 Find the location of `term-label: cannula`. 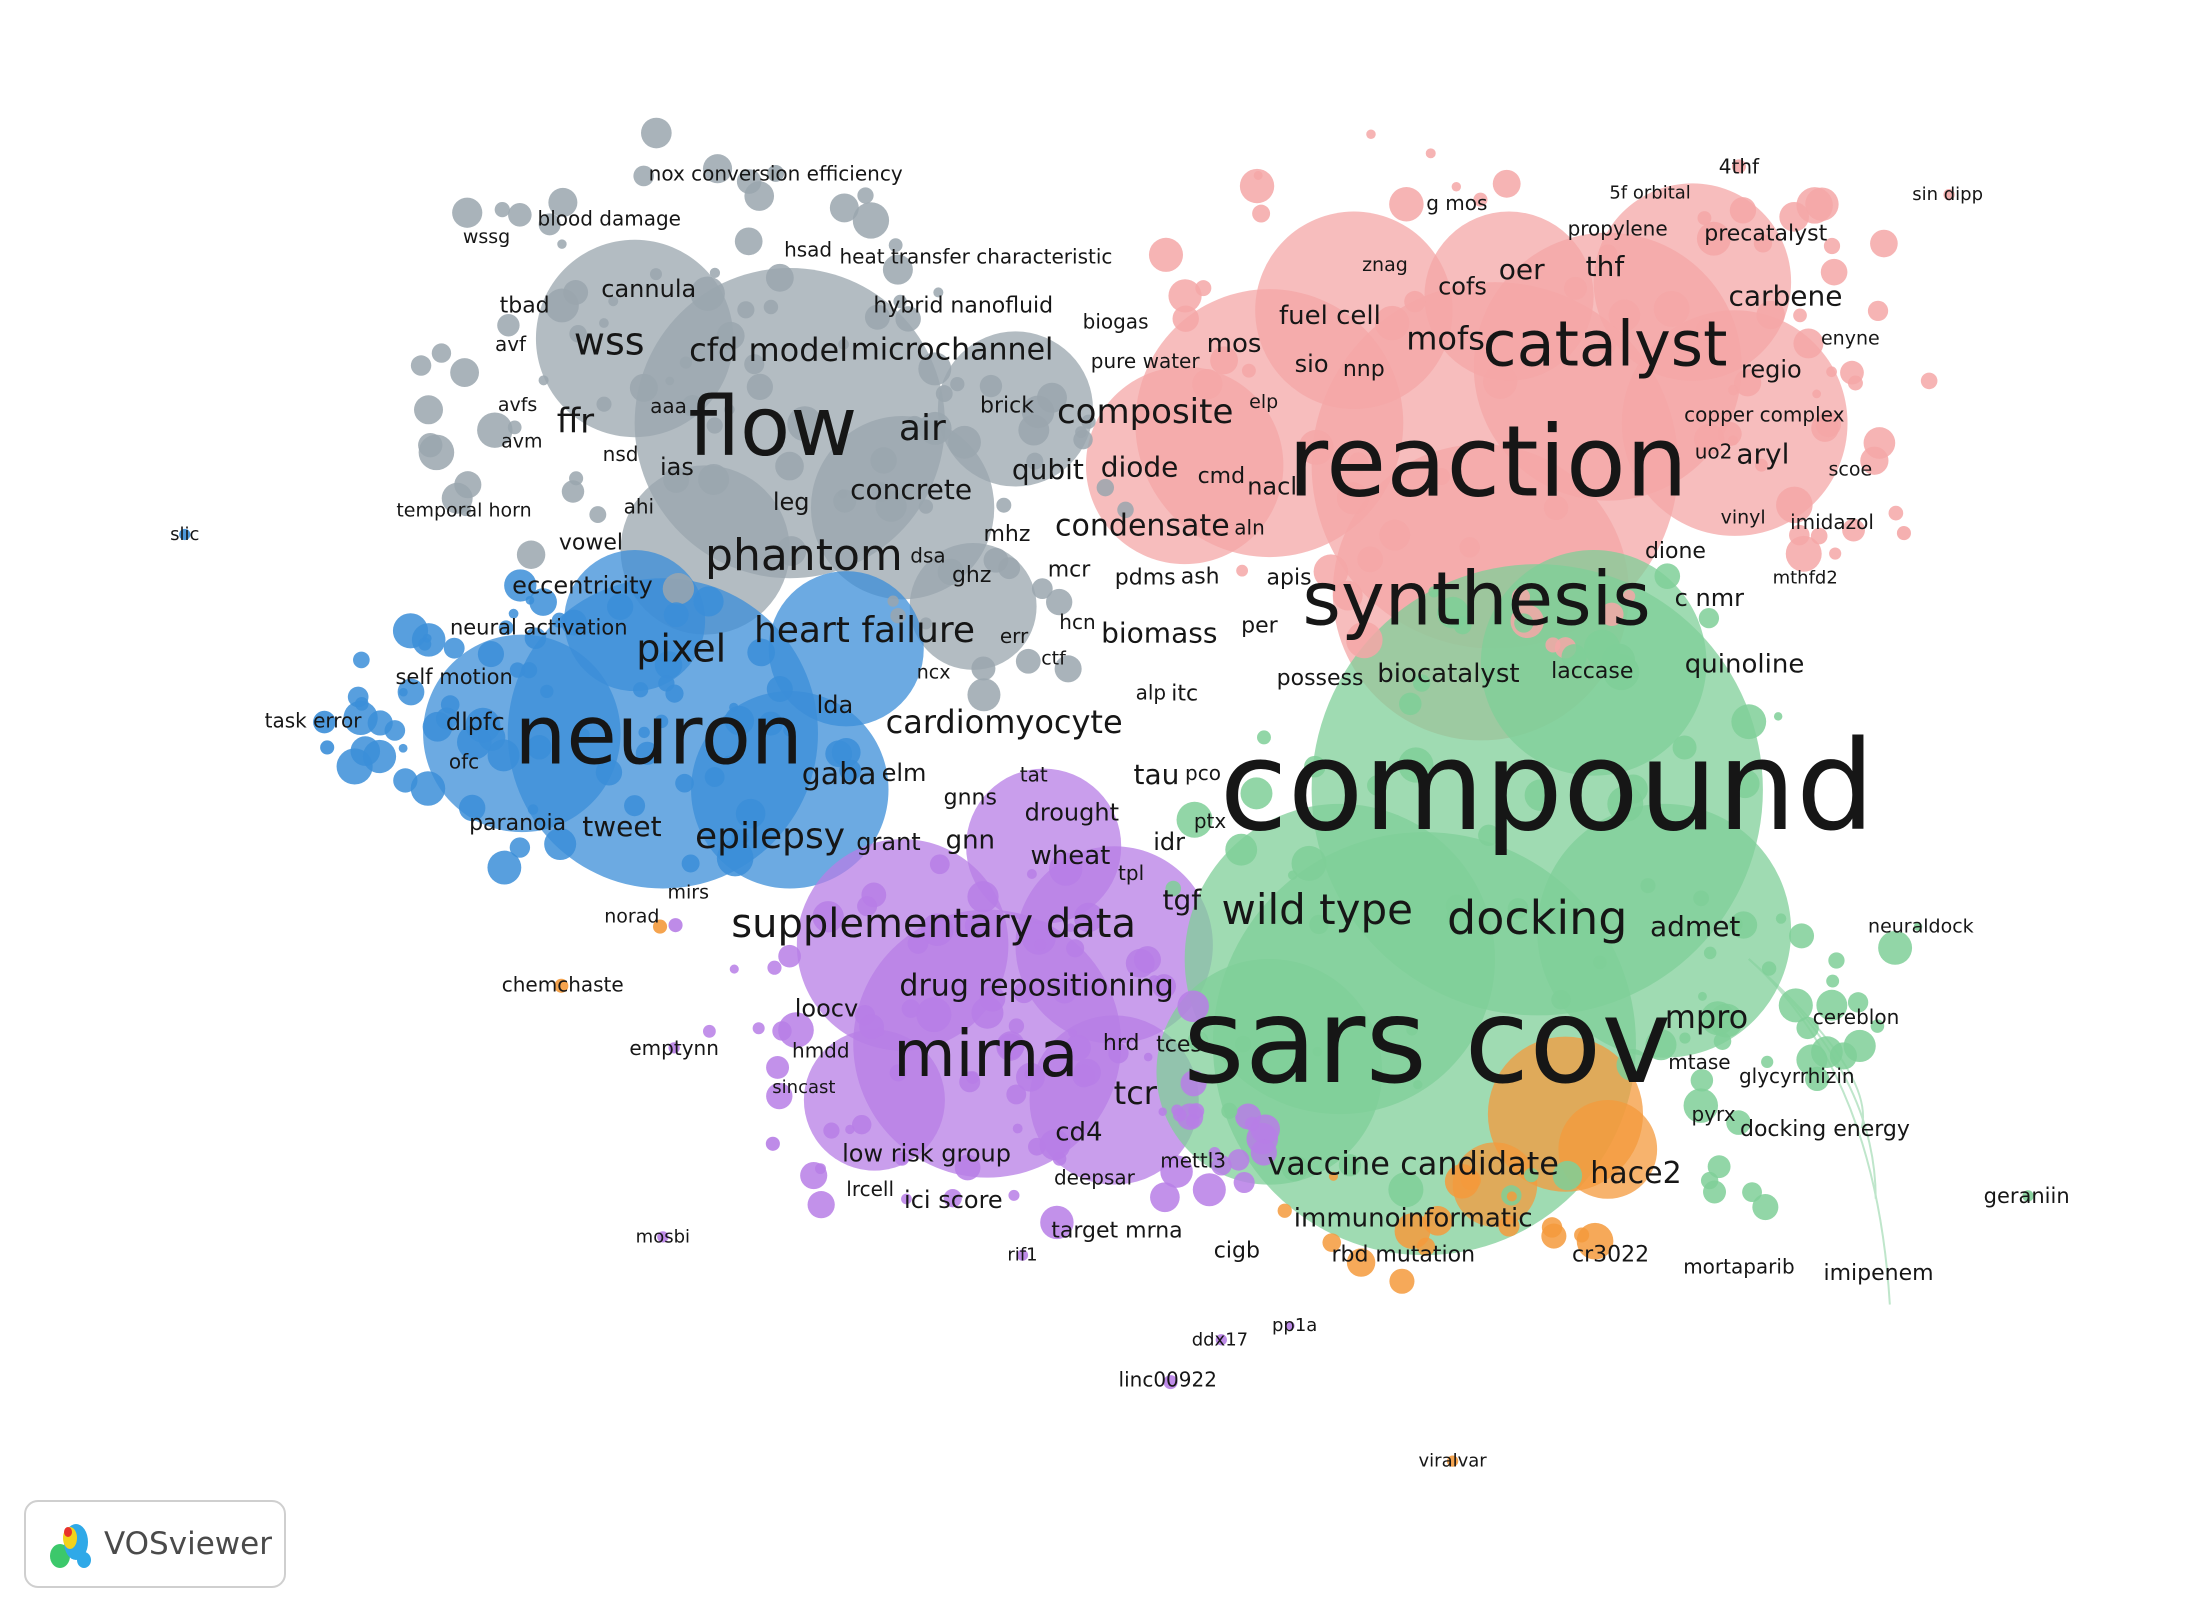

term-label: cannula is located at coordinates (648, 289).